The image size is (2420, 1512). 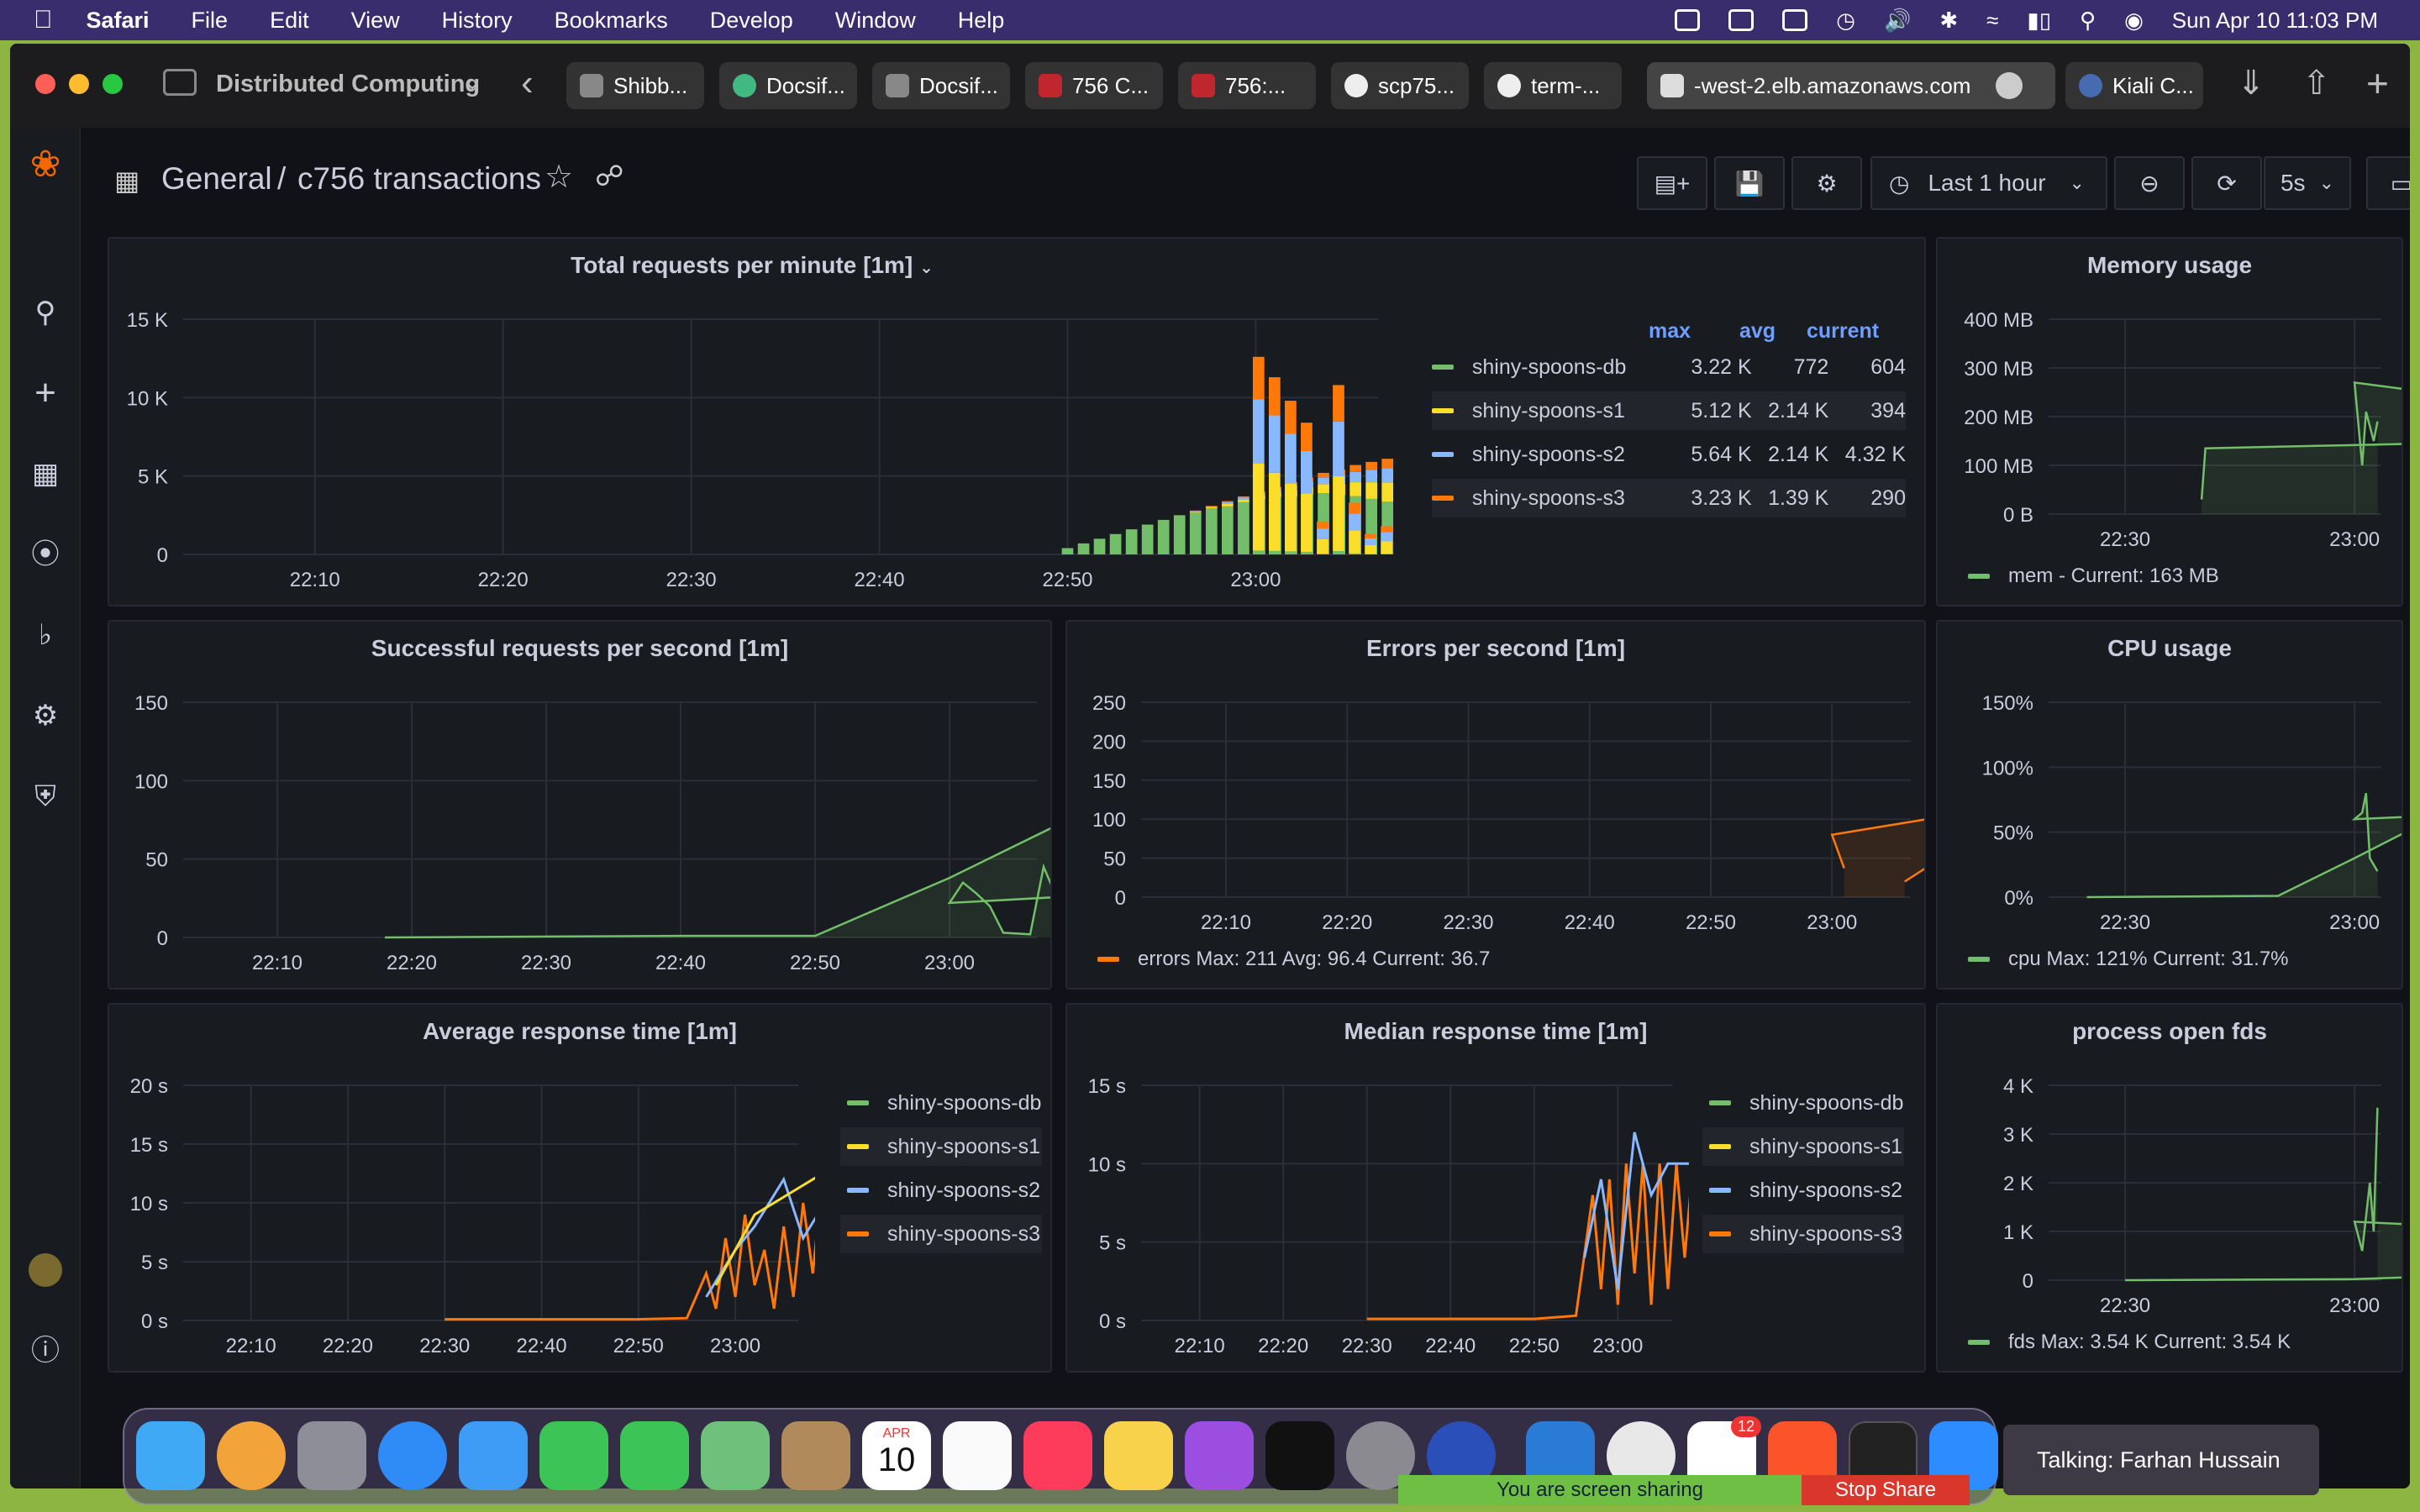 I want to click on clock-status-icon: ◷, so click(x=1846, y=20).